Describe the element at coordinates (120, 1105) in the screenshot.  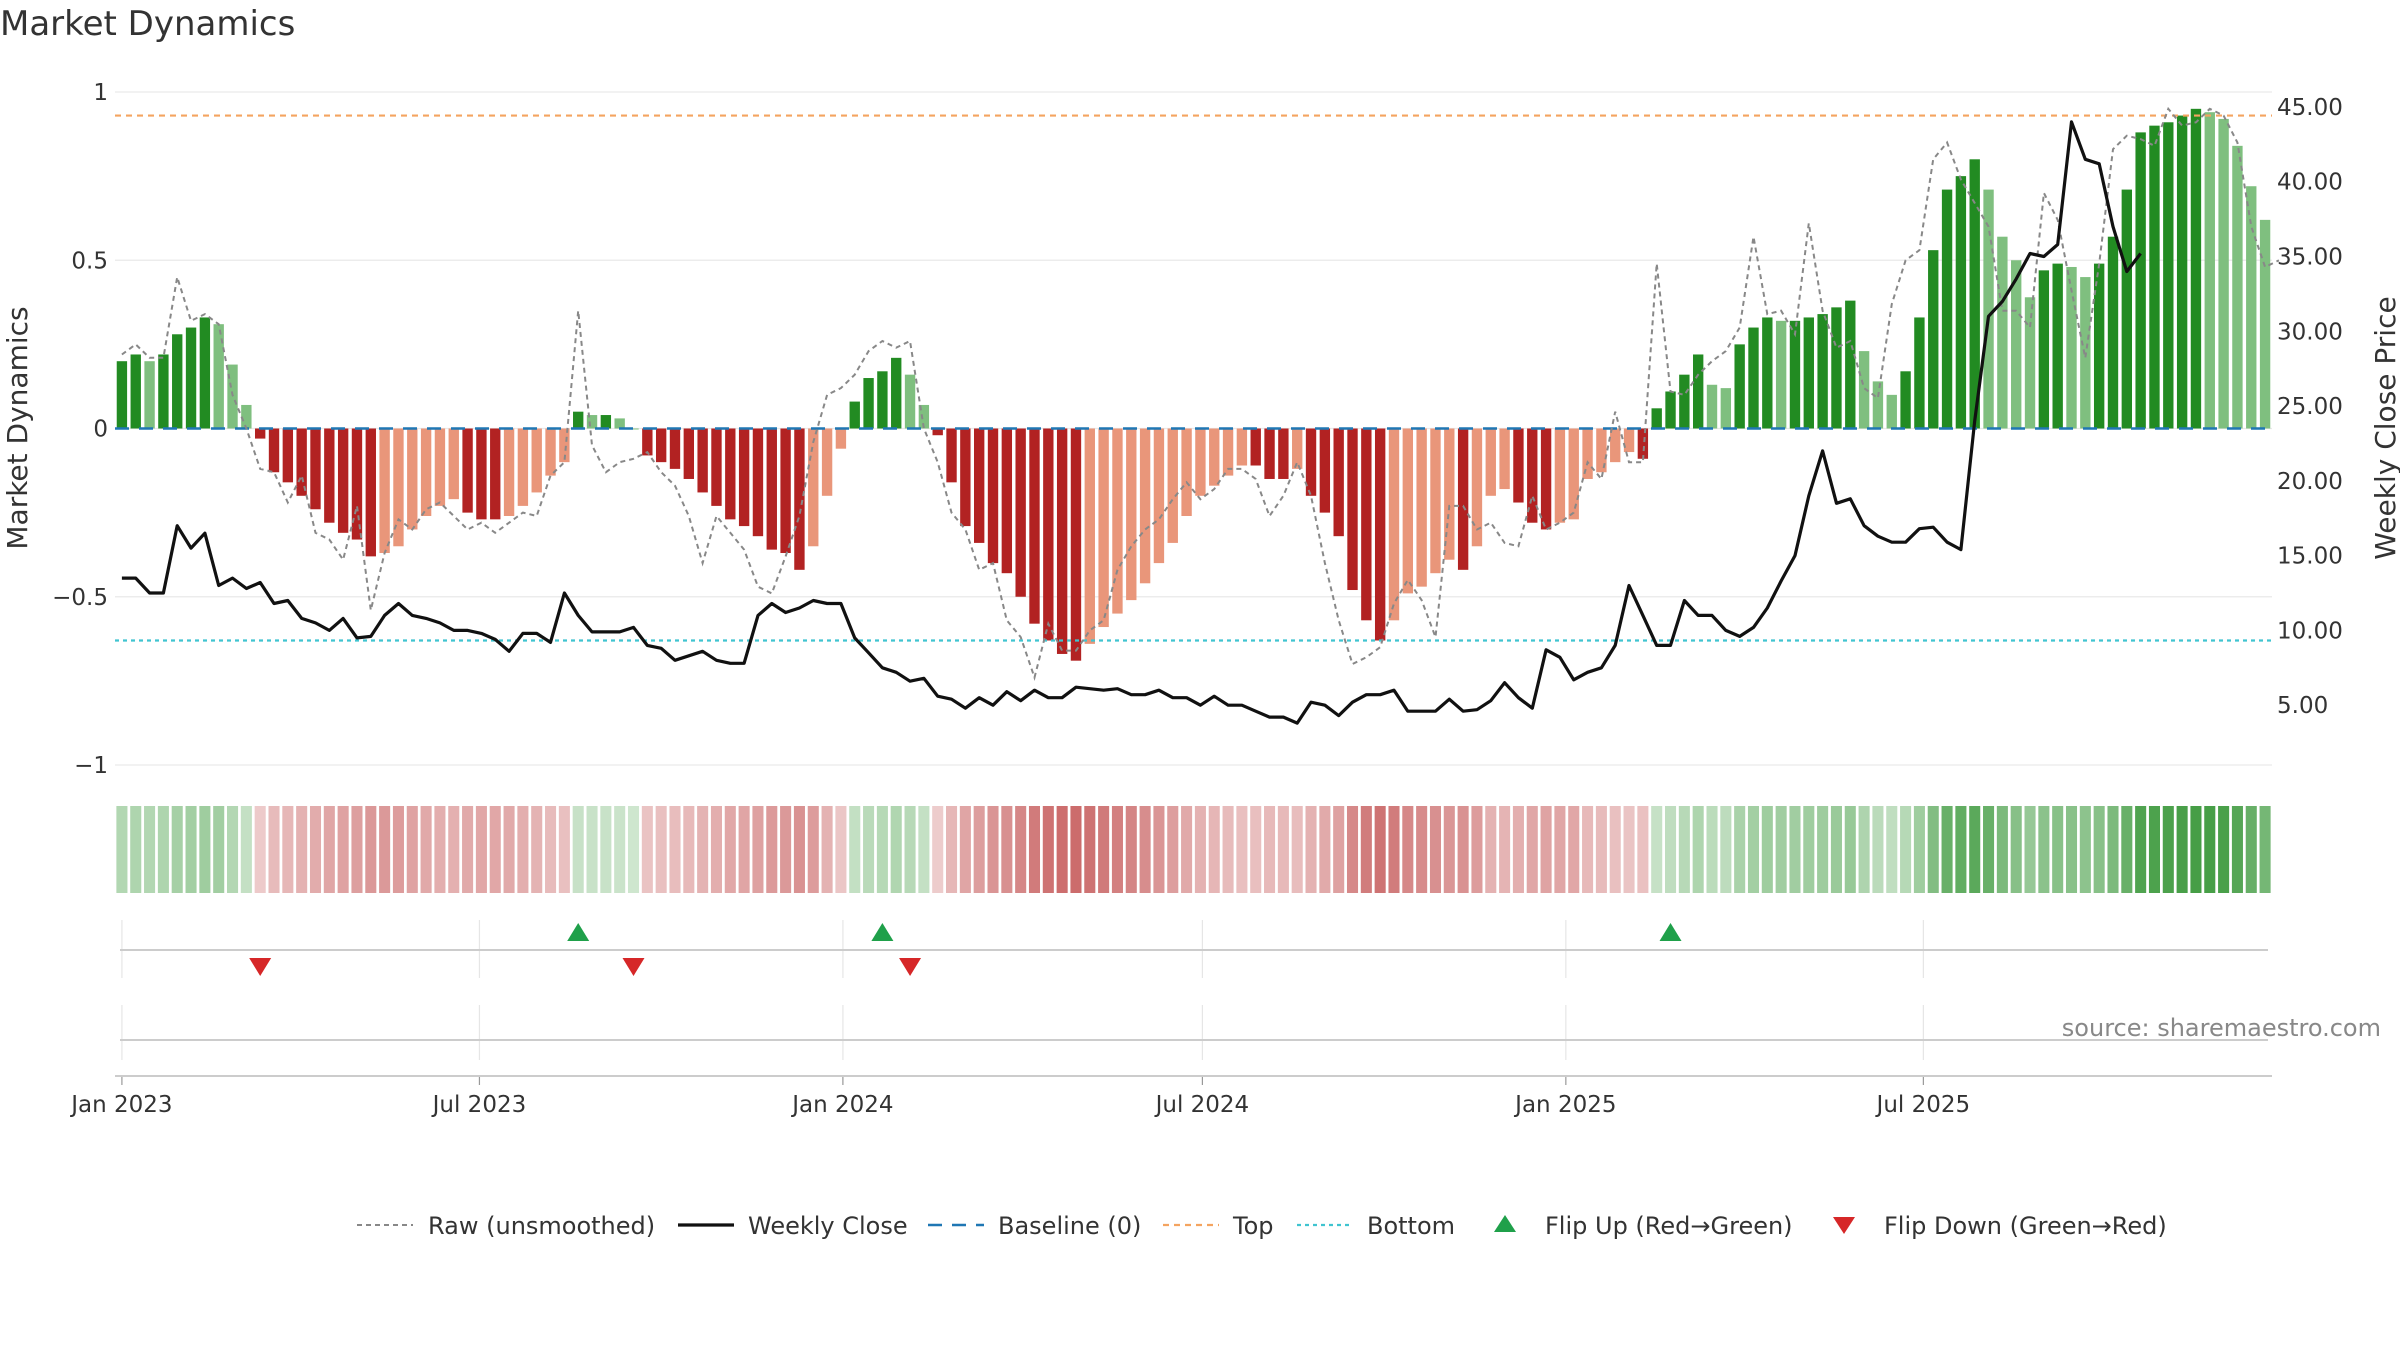
I see `x-tick-label: Jan 2023` at that location.